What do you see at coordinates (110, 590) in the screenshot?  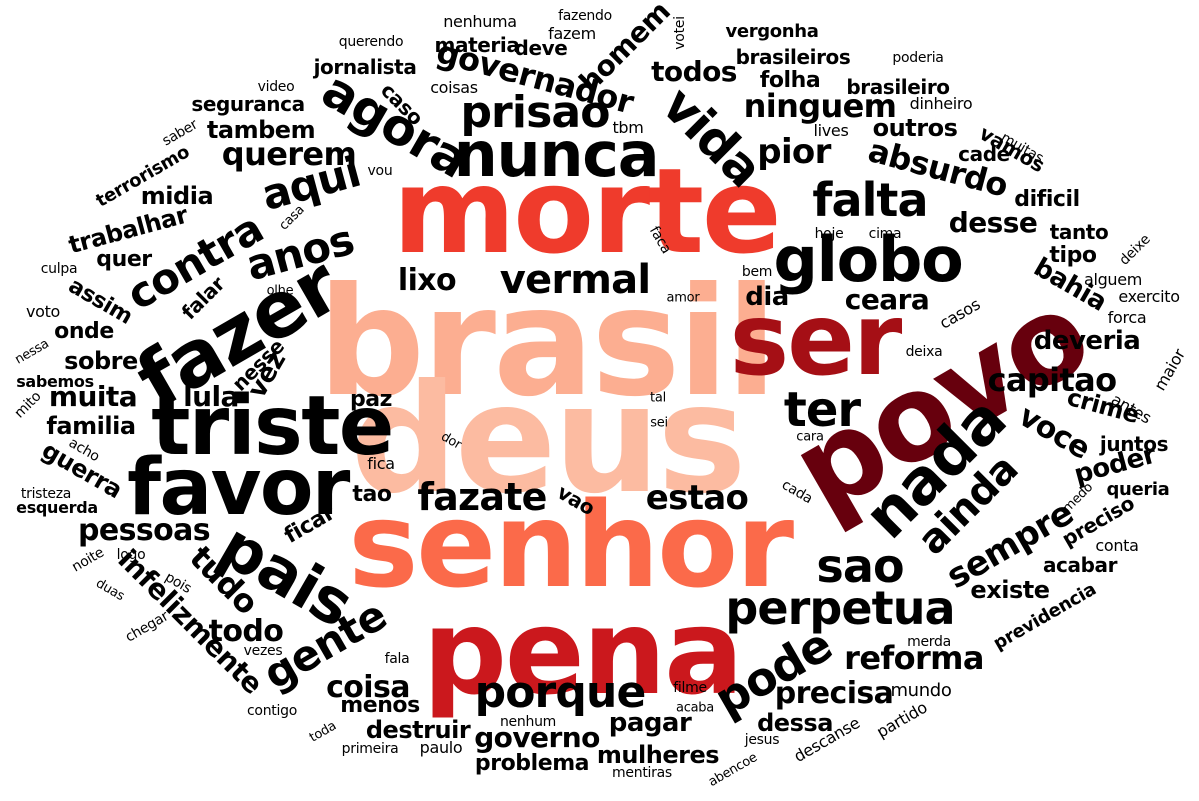 I see `word-duas: duas` at bounding box center [110, 590].